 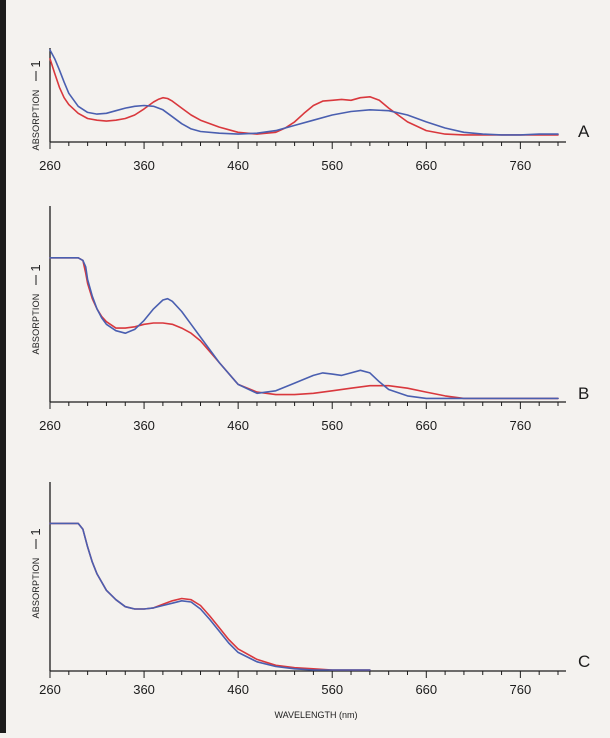 I want to click on series-line-red, so click(x=210, y=596).